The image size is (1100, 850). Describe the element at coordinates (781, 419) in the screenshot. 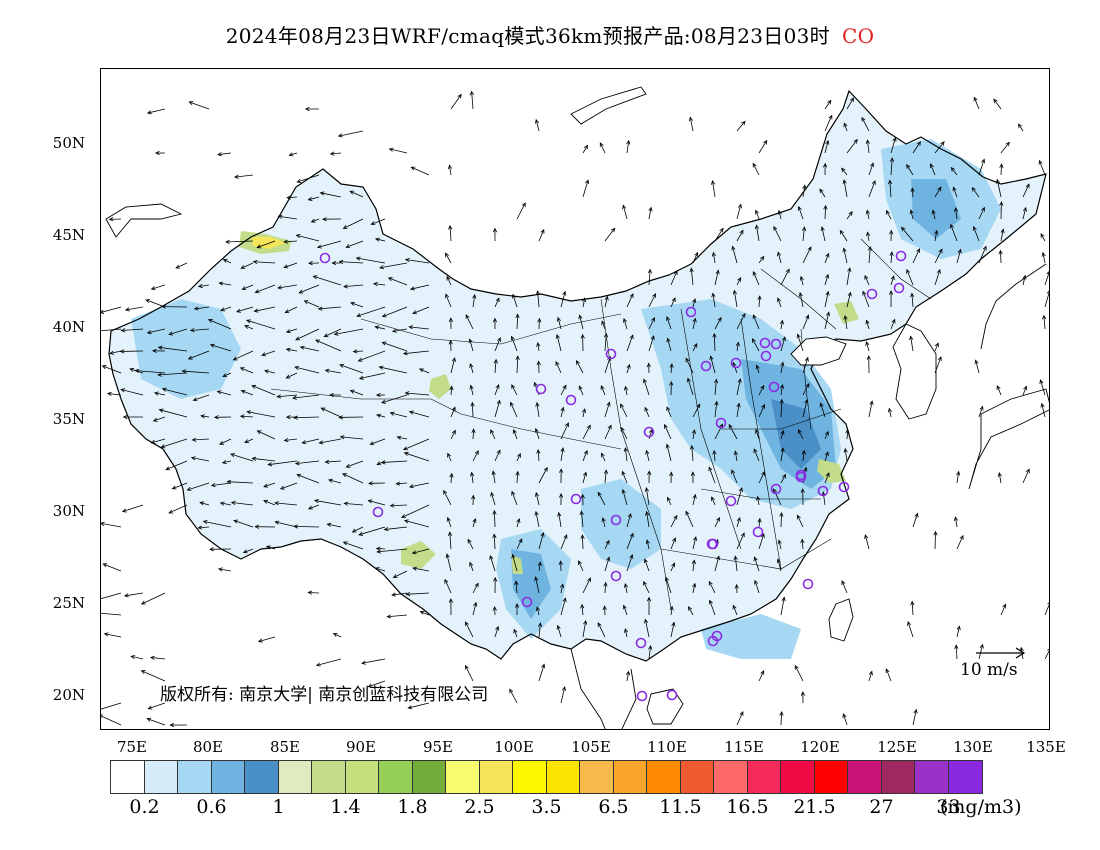

I see `province-border` at that location.